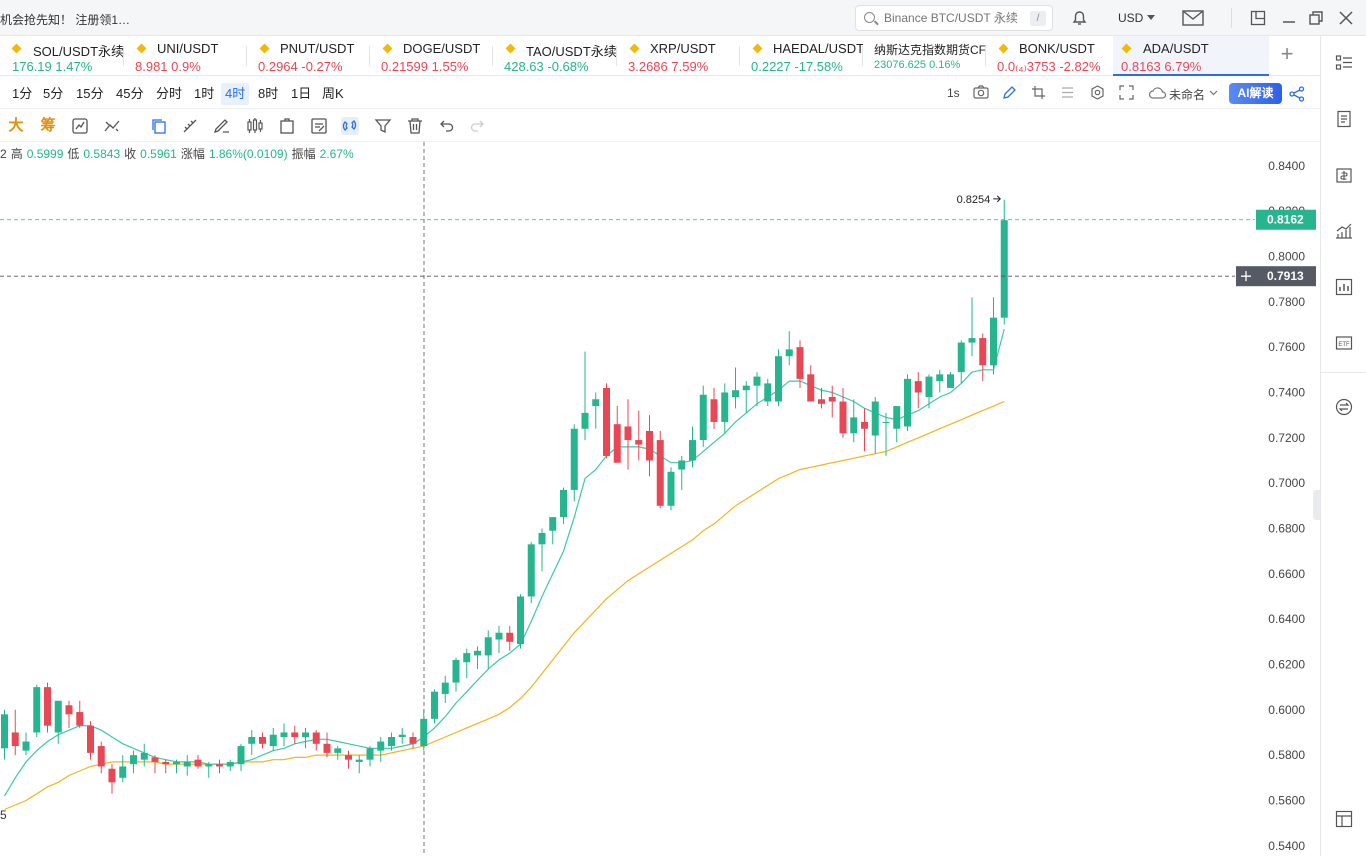  What do you see at coordinates (333, 93) in the screenshot?
I see `interval-week: 周K` at bounding box center [333, 93].